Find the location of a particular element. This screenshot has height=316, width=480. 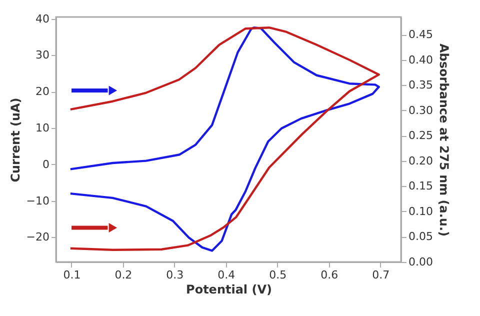

y2-tick-label: 0.15 is located at coordinates (420, 186).